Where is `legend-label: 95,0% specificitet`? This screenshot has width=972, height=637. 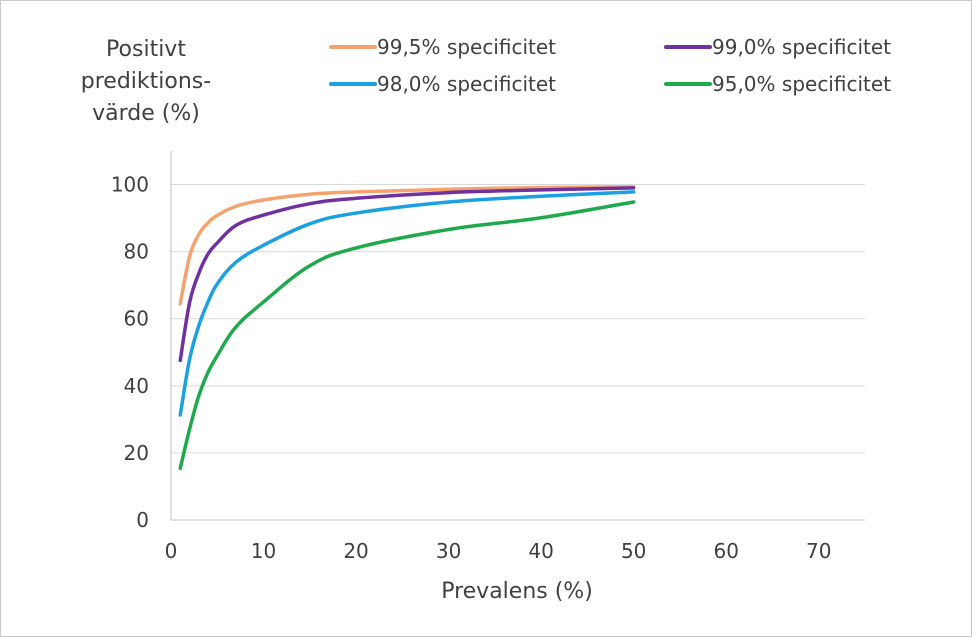
legend-label: 95,0% specificitet is located at coordinates (801, 84).